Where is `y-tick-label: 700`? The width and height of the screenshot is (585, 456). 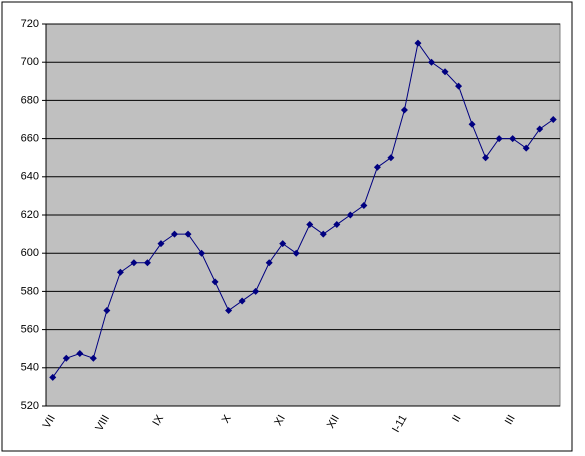 y-tick-label: 700 is located at coordinates (30, 62).